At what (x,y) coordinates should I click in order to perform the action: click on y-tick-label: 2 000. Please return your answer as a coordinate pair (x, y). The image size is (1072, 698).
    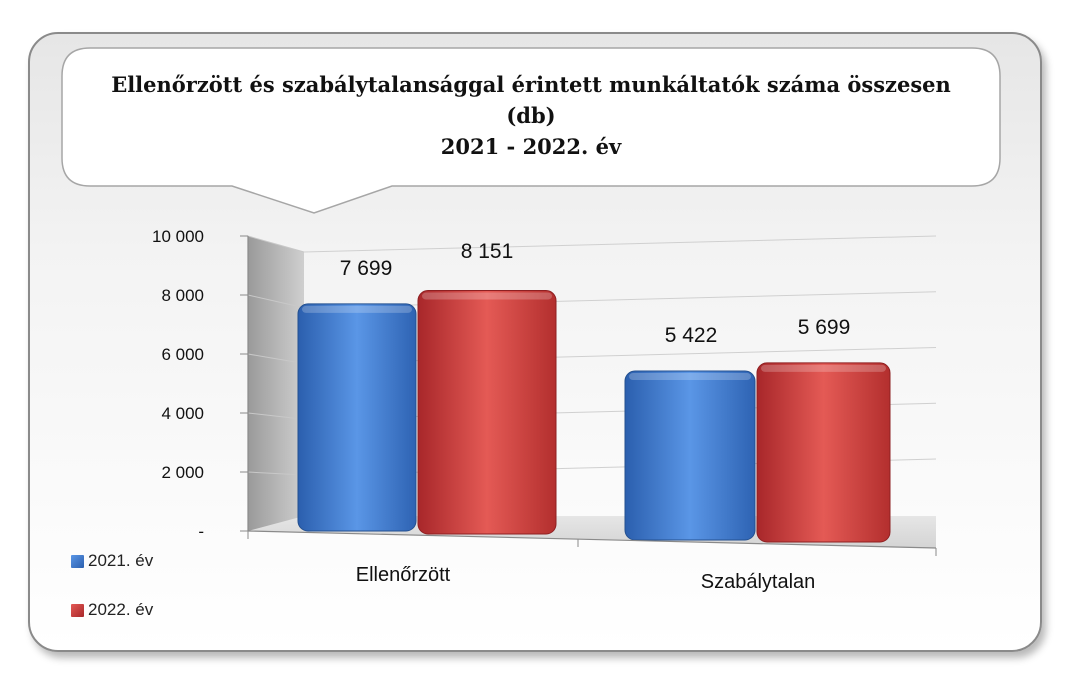
    Looking at the image, I should click on (182, 472).